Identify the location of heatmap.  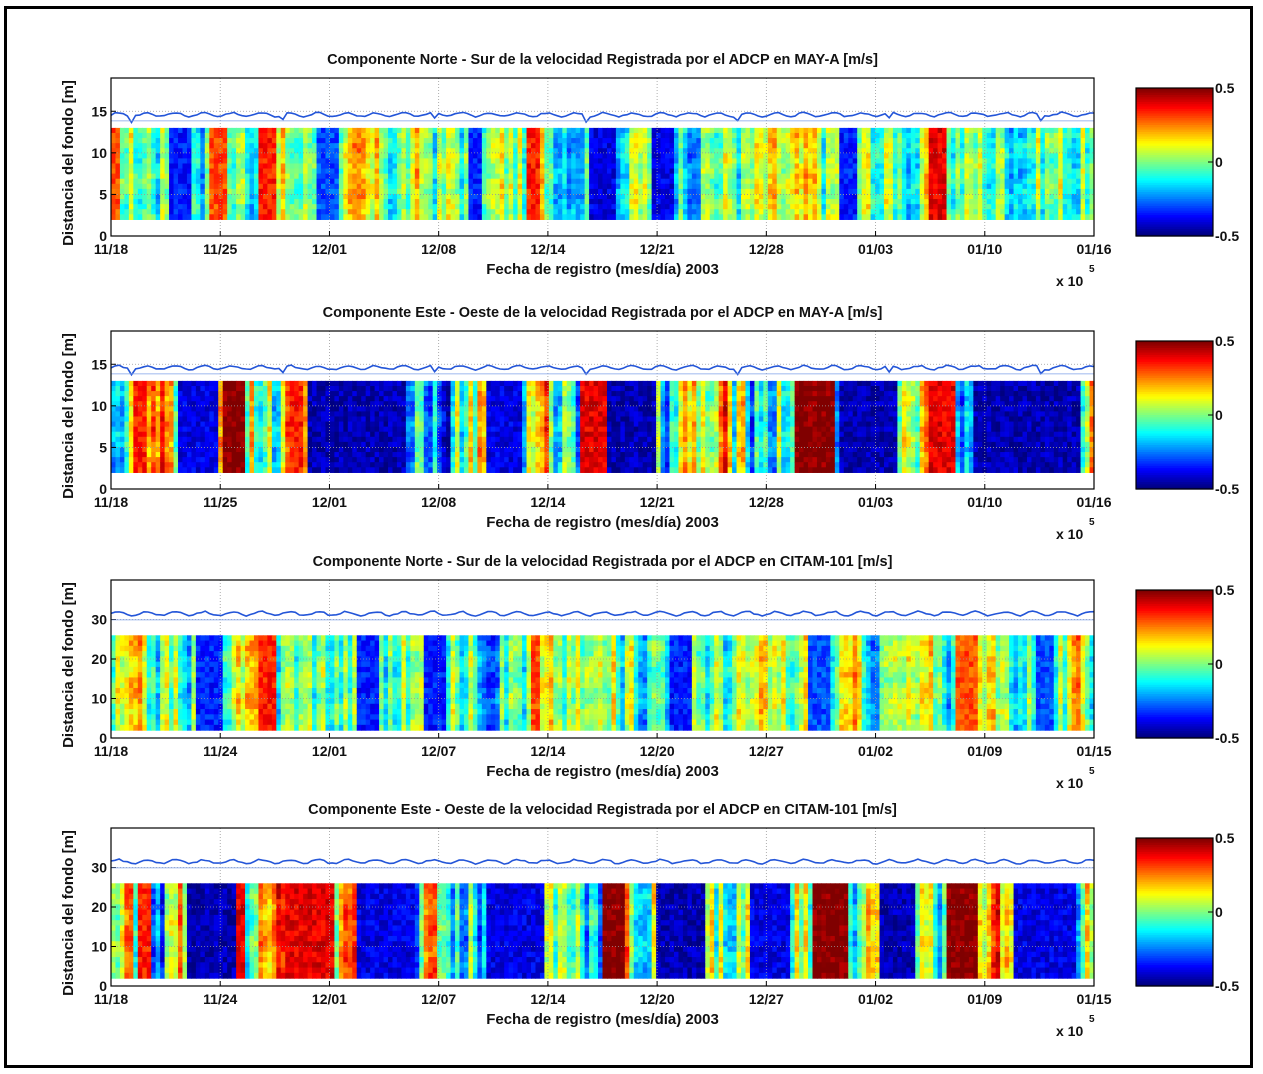
(603, 427).